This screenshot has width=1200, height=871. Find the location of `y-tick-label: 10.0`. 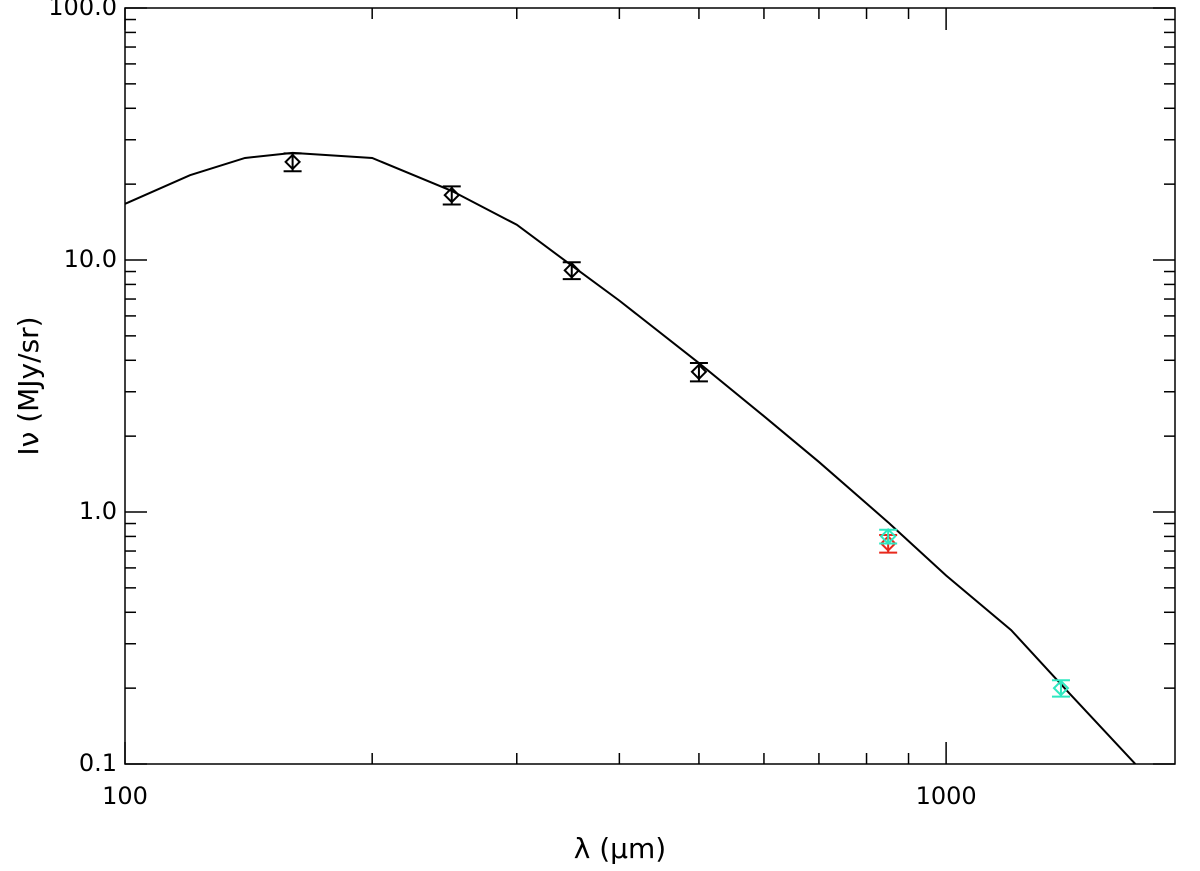

y-tick-label: 10.0 is located at coordinates (90, 259).